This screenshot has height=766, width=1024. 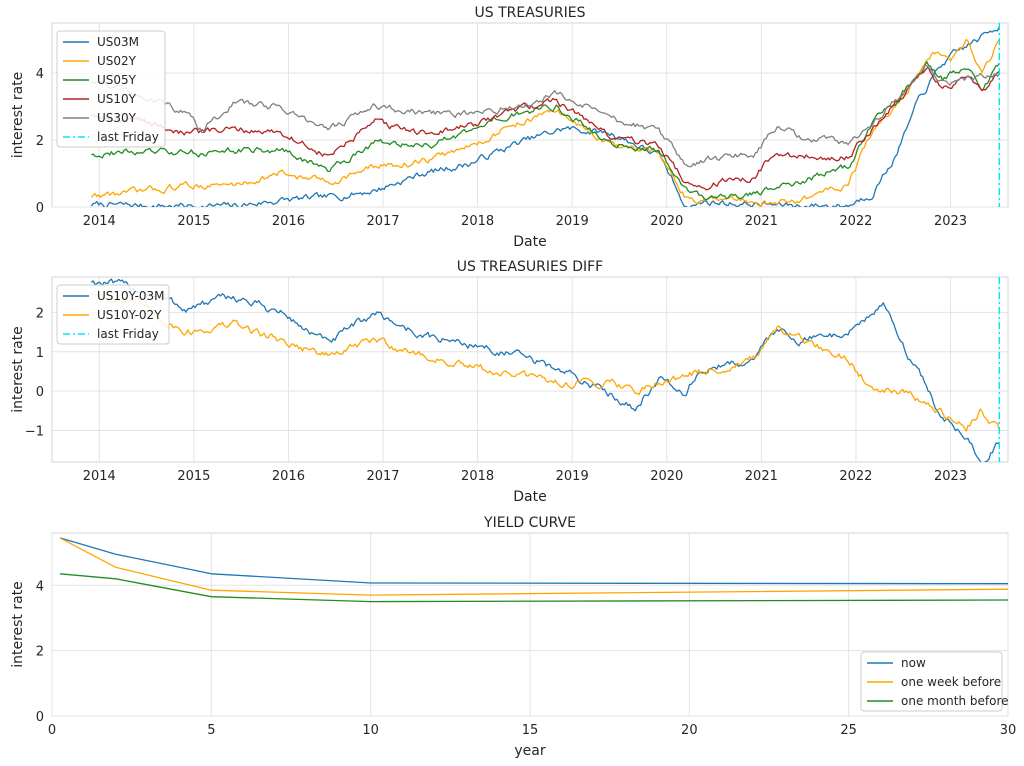 I want to click on x-tick-label: 15, so click(x=530, y=730).